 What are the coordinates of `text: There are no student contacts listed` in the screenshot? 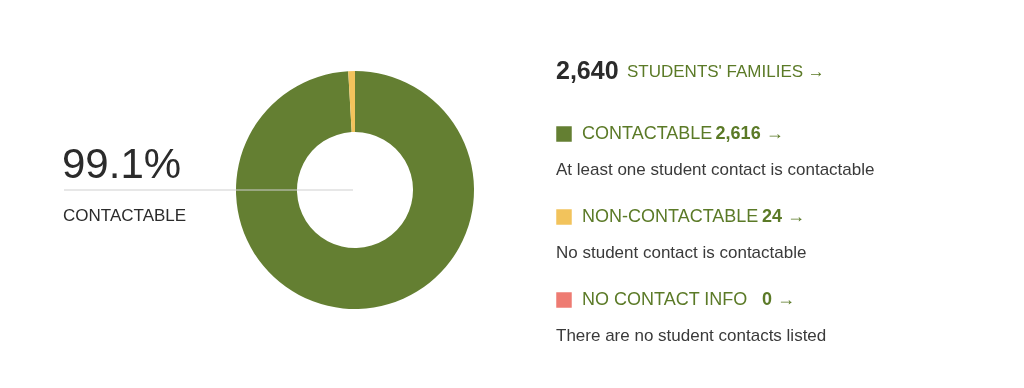 It's located at (691, 335).